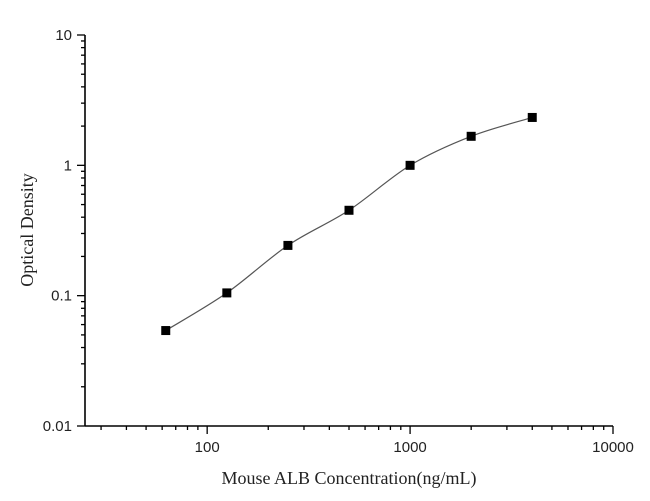  I want to click on y-tick-label: 1, so click(68, 165).